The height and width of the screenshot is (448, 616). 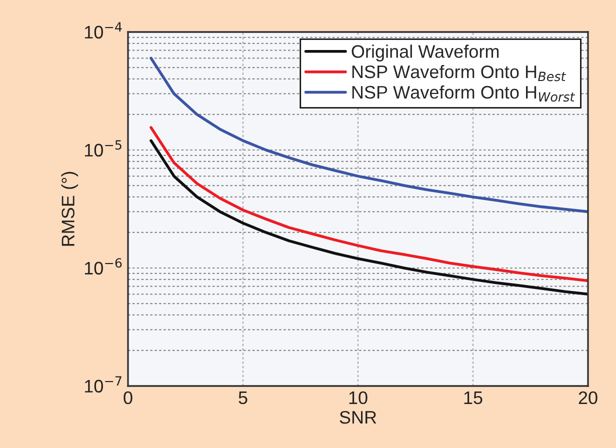 I want to click on y-tick-label: 10$^{−6}$, so click(x=103, y=266).